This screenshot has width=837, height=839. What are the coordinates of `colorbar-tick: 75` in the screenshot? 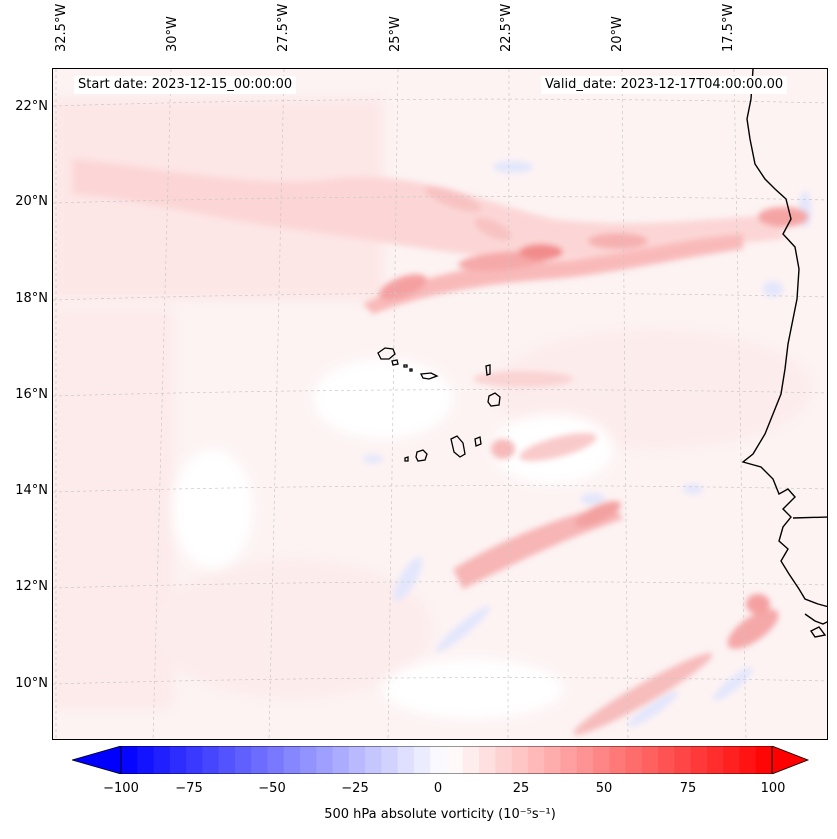 It's located at (688, 788).